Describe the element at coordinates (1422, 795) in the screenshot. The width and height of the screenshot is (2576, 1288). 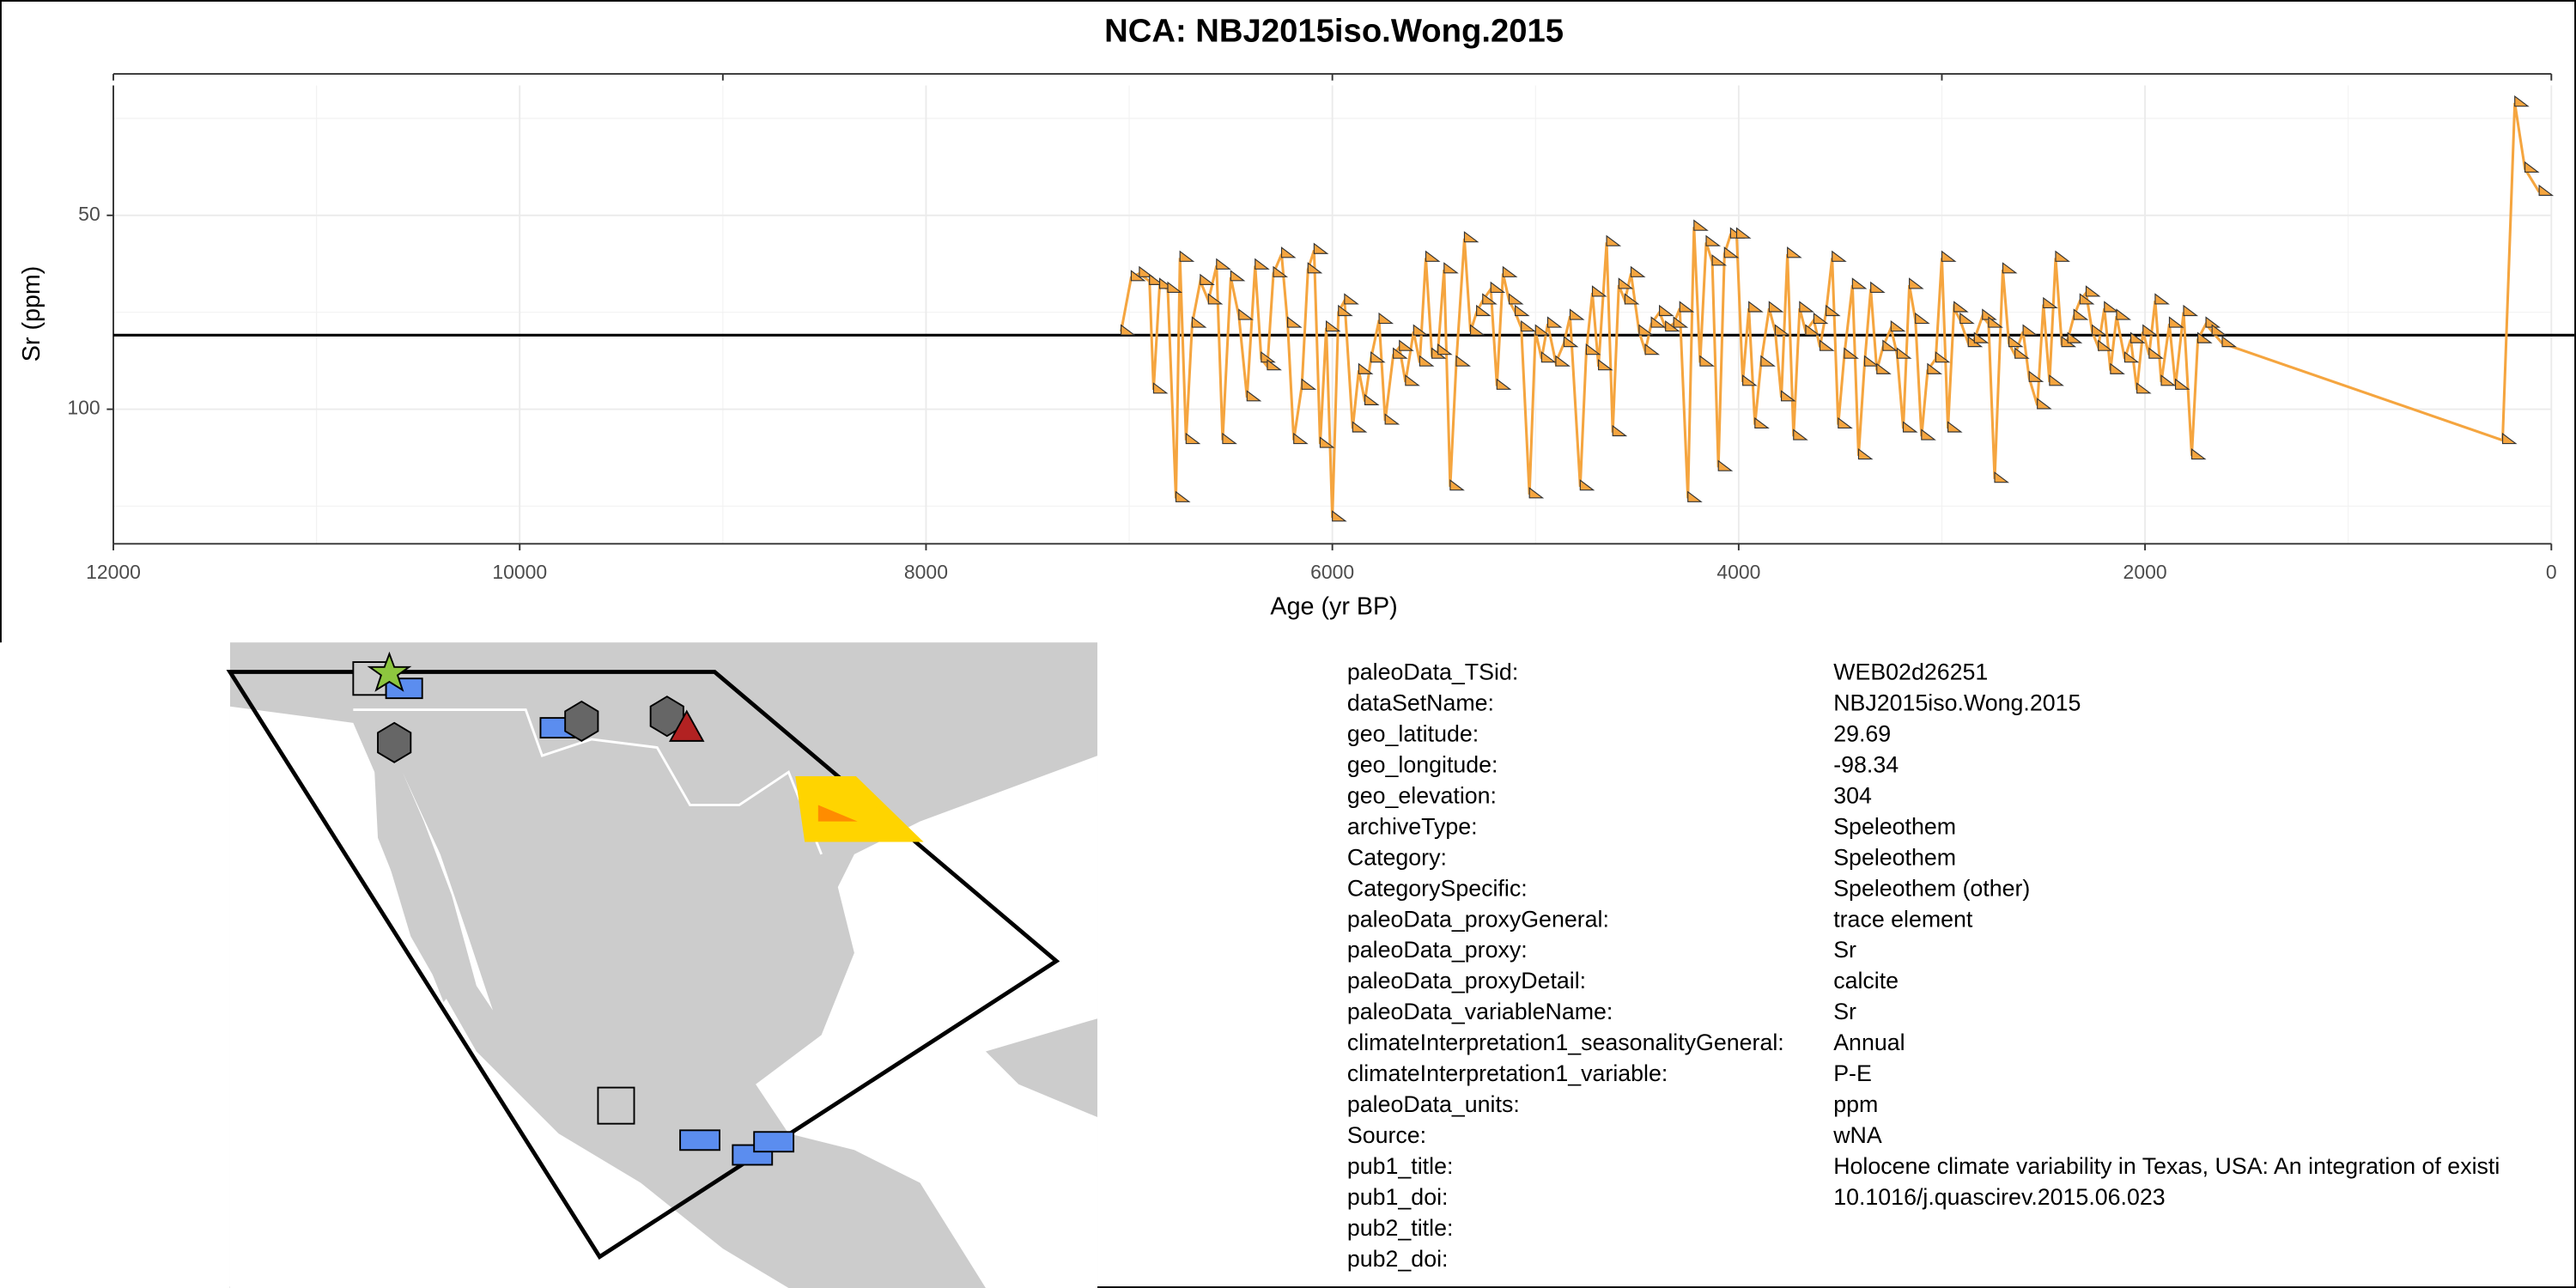
I see `meta-key: geo_elevation:` at that location.